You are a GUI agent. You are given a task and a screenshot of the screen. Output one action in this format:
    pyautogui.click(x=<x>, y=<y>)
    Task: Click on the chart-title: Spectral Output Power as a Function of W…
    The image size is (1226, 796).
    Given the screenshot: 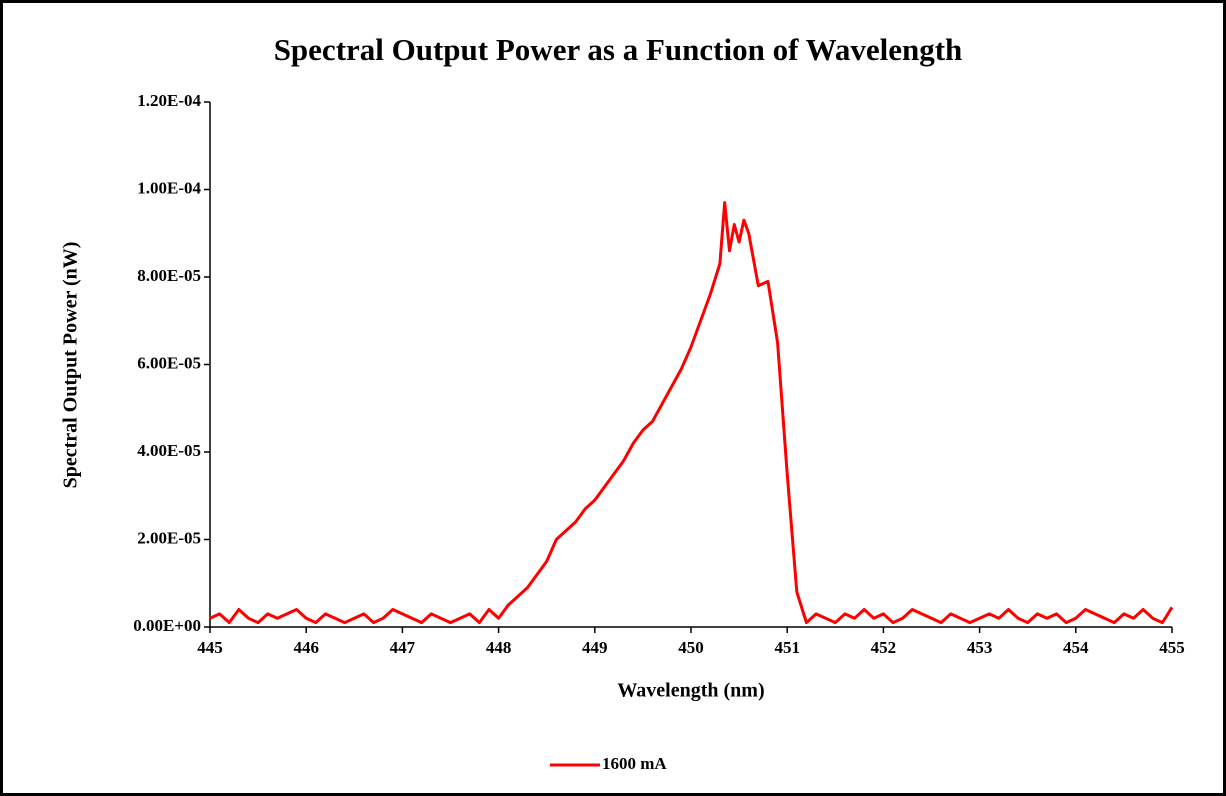 What is the action you would take?
    pyautogui.click(x=618, y=49)
    